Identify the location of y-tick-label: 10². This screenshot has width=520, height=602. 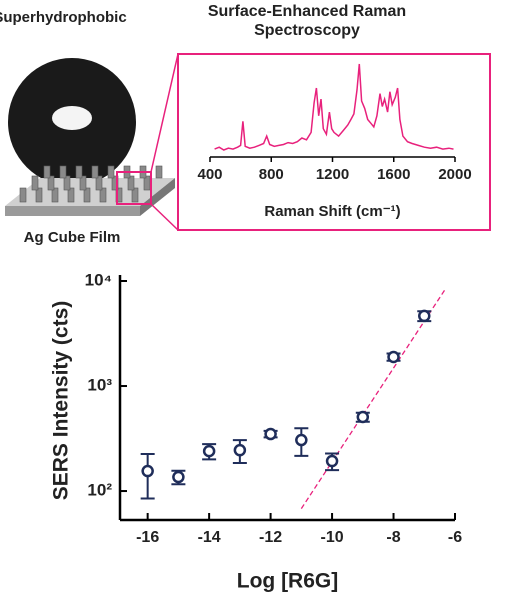
(99, 490).